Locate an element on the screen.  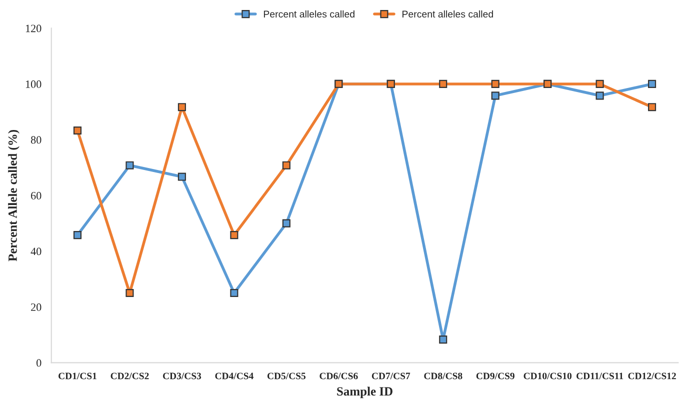
x-tick-label: CD11/CS11 is located at coordinates (600, 376).